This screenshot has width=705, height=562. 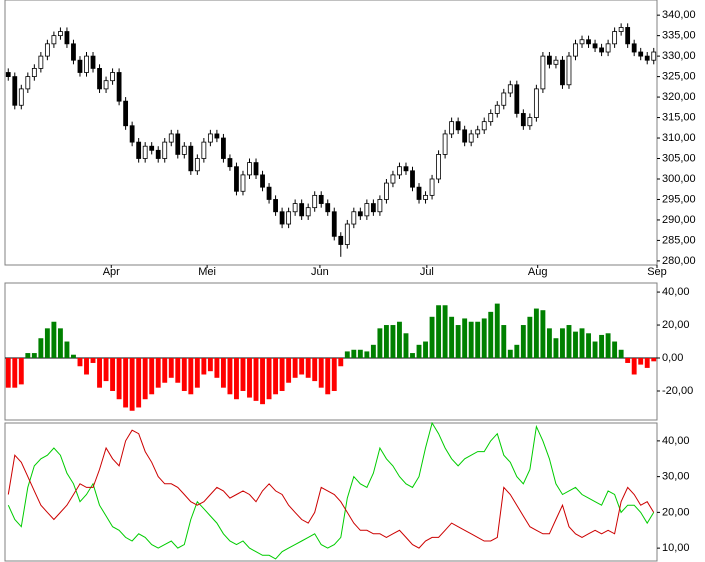 I want to click on y-tick-label: 305,00, so click(x=679, y=158).